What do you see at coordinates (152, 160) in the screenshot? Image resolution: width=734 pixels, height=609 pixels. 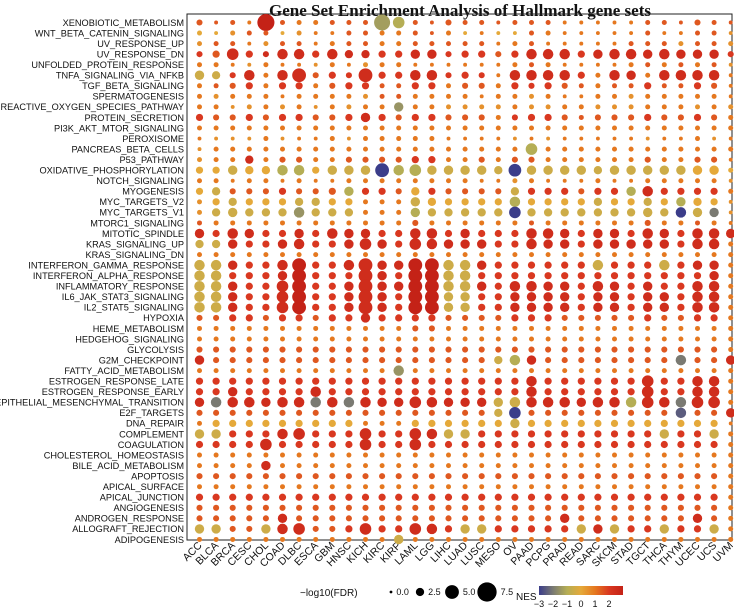 I see `y-tick-label: P53_PATHWAY` at bounding box center [152, 160].